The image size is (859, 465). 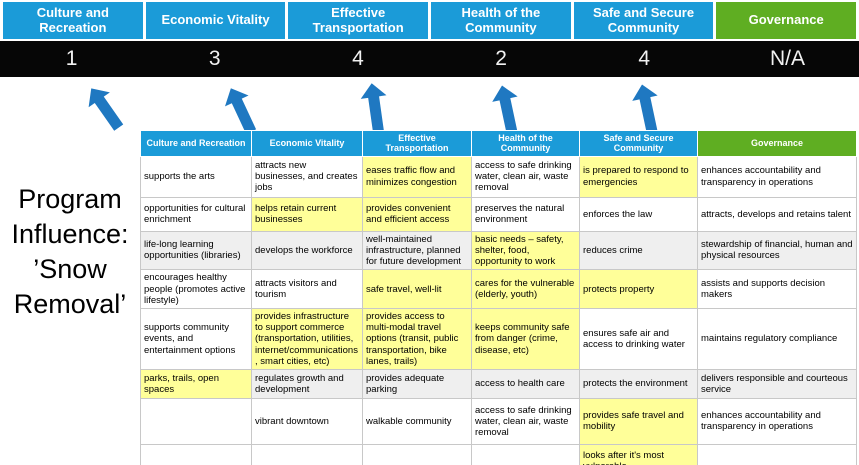 What do you see at coordinates (644, 58) in the screenshot?
I see `score-safe-and-secure-community: 4` at bounding box center [644, 58].